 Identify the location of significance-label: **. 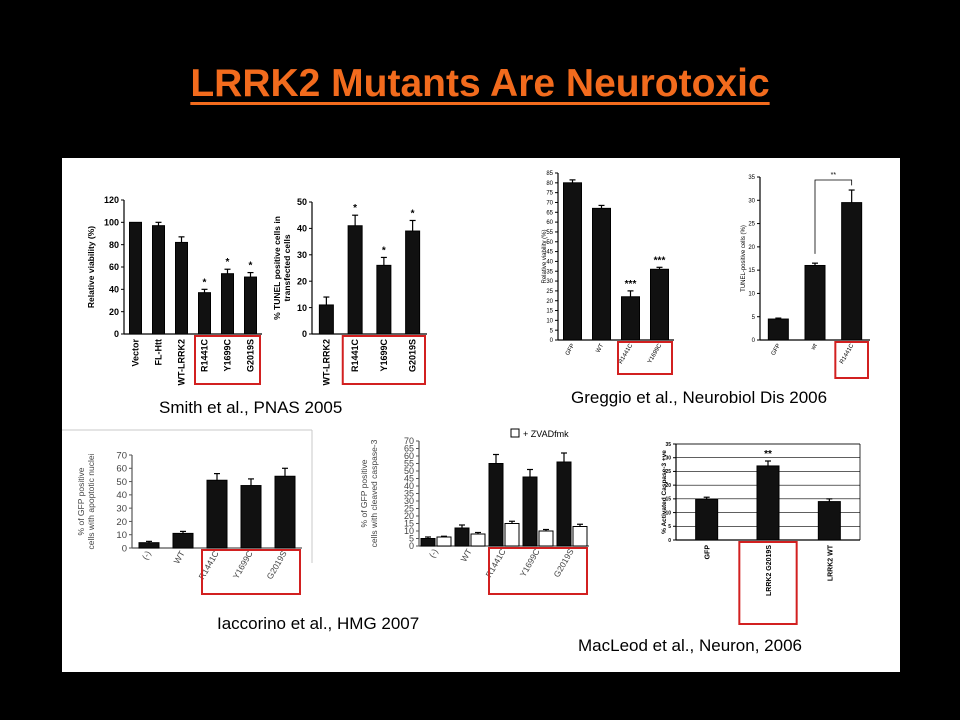
(834, 175).